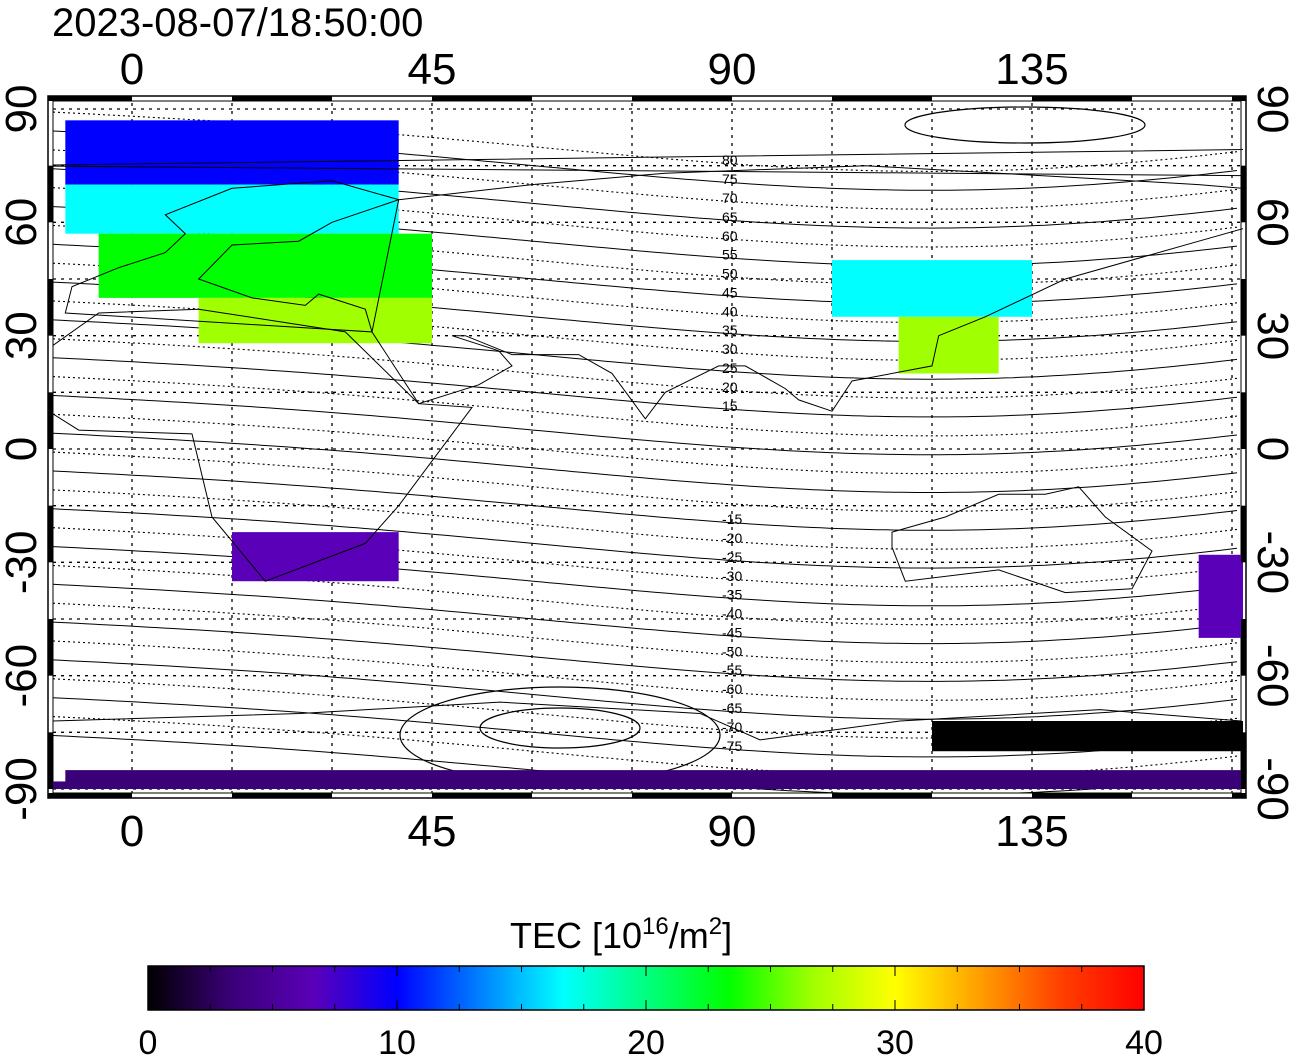 The height and width of the screenshot is (1057, 1294). I want to click on colorbar-tick-labels: 0 10 20 30 40, so click(651, 1040).